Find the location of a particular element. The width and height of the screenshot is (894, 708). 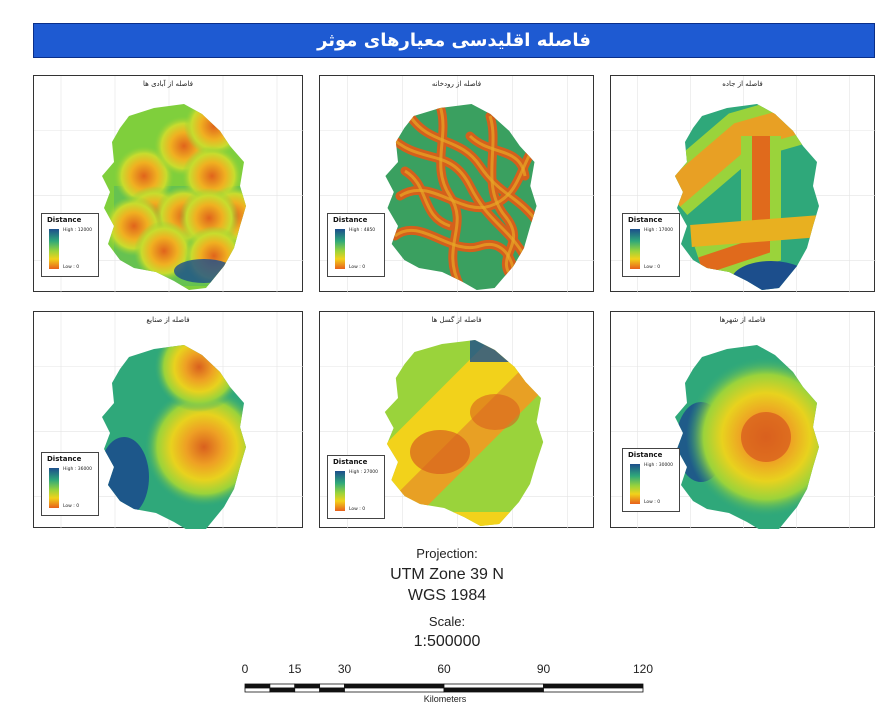

map-cities is located at coordinates (743, 420).